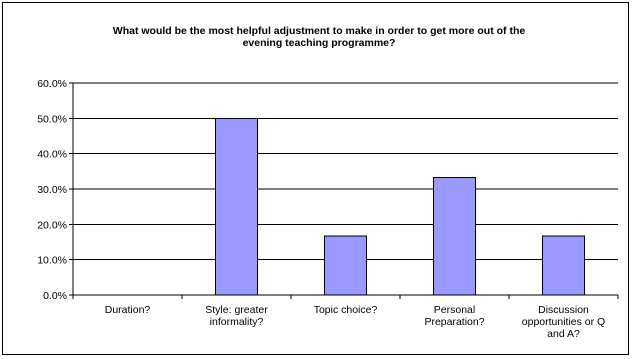 The width and height of the screenshot is (633, 359). Describe the element at coordinates (563, 334) in the screenshot. I see `x-category-label: and A?` at that location.